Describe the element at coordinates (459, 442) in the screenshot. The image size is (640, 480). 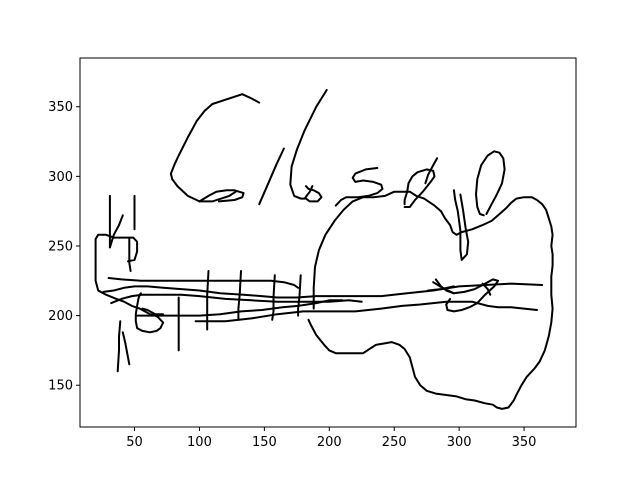
I see `x-tick-label: 300` at that location.